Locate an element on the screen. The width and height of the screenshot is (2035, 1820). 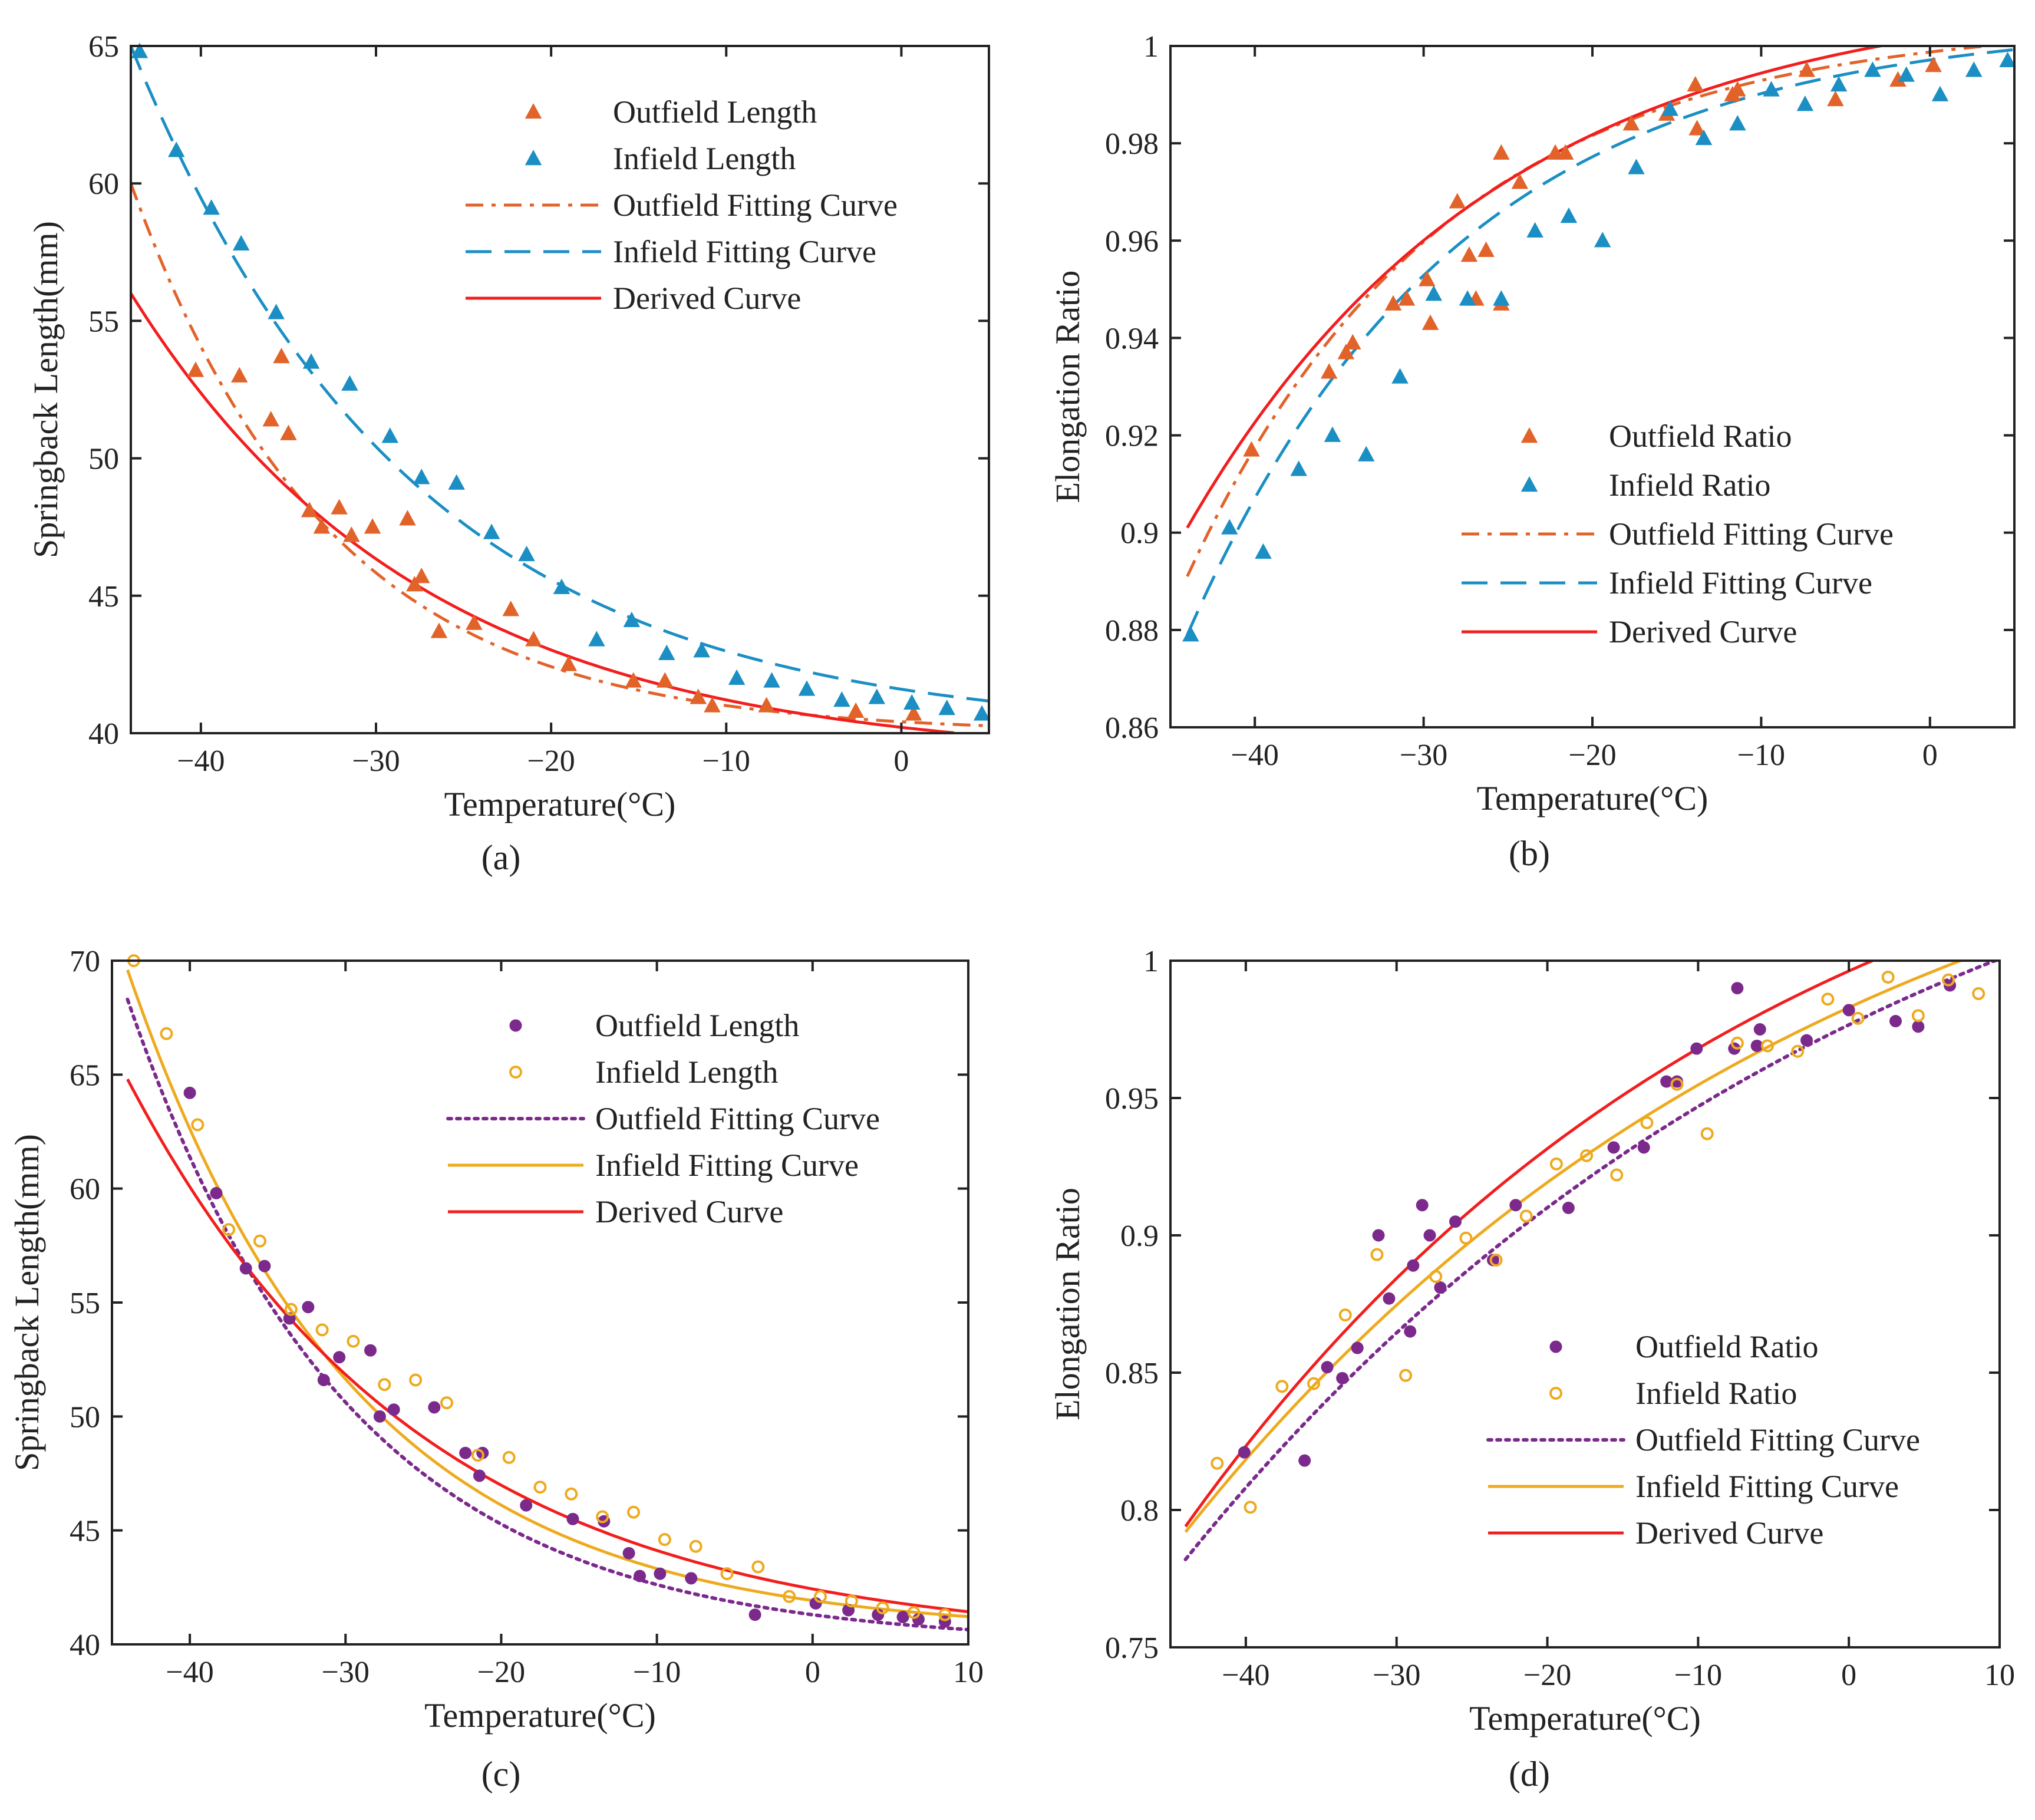
y-tick-label: 55 is located at coordinates (85, 1303).